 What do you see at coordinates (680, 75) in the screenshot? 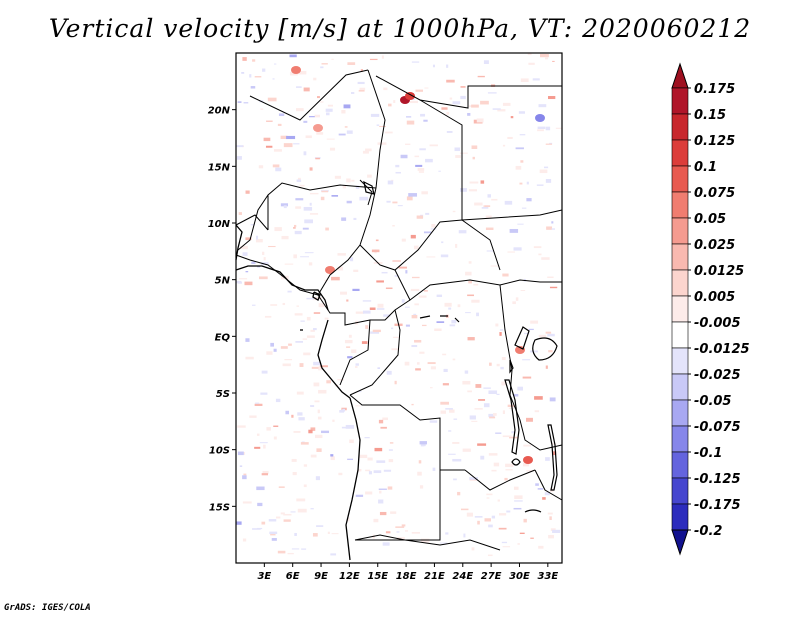
I see `colorbar-over-arrow` at bounding box center [680, 75].